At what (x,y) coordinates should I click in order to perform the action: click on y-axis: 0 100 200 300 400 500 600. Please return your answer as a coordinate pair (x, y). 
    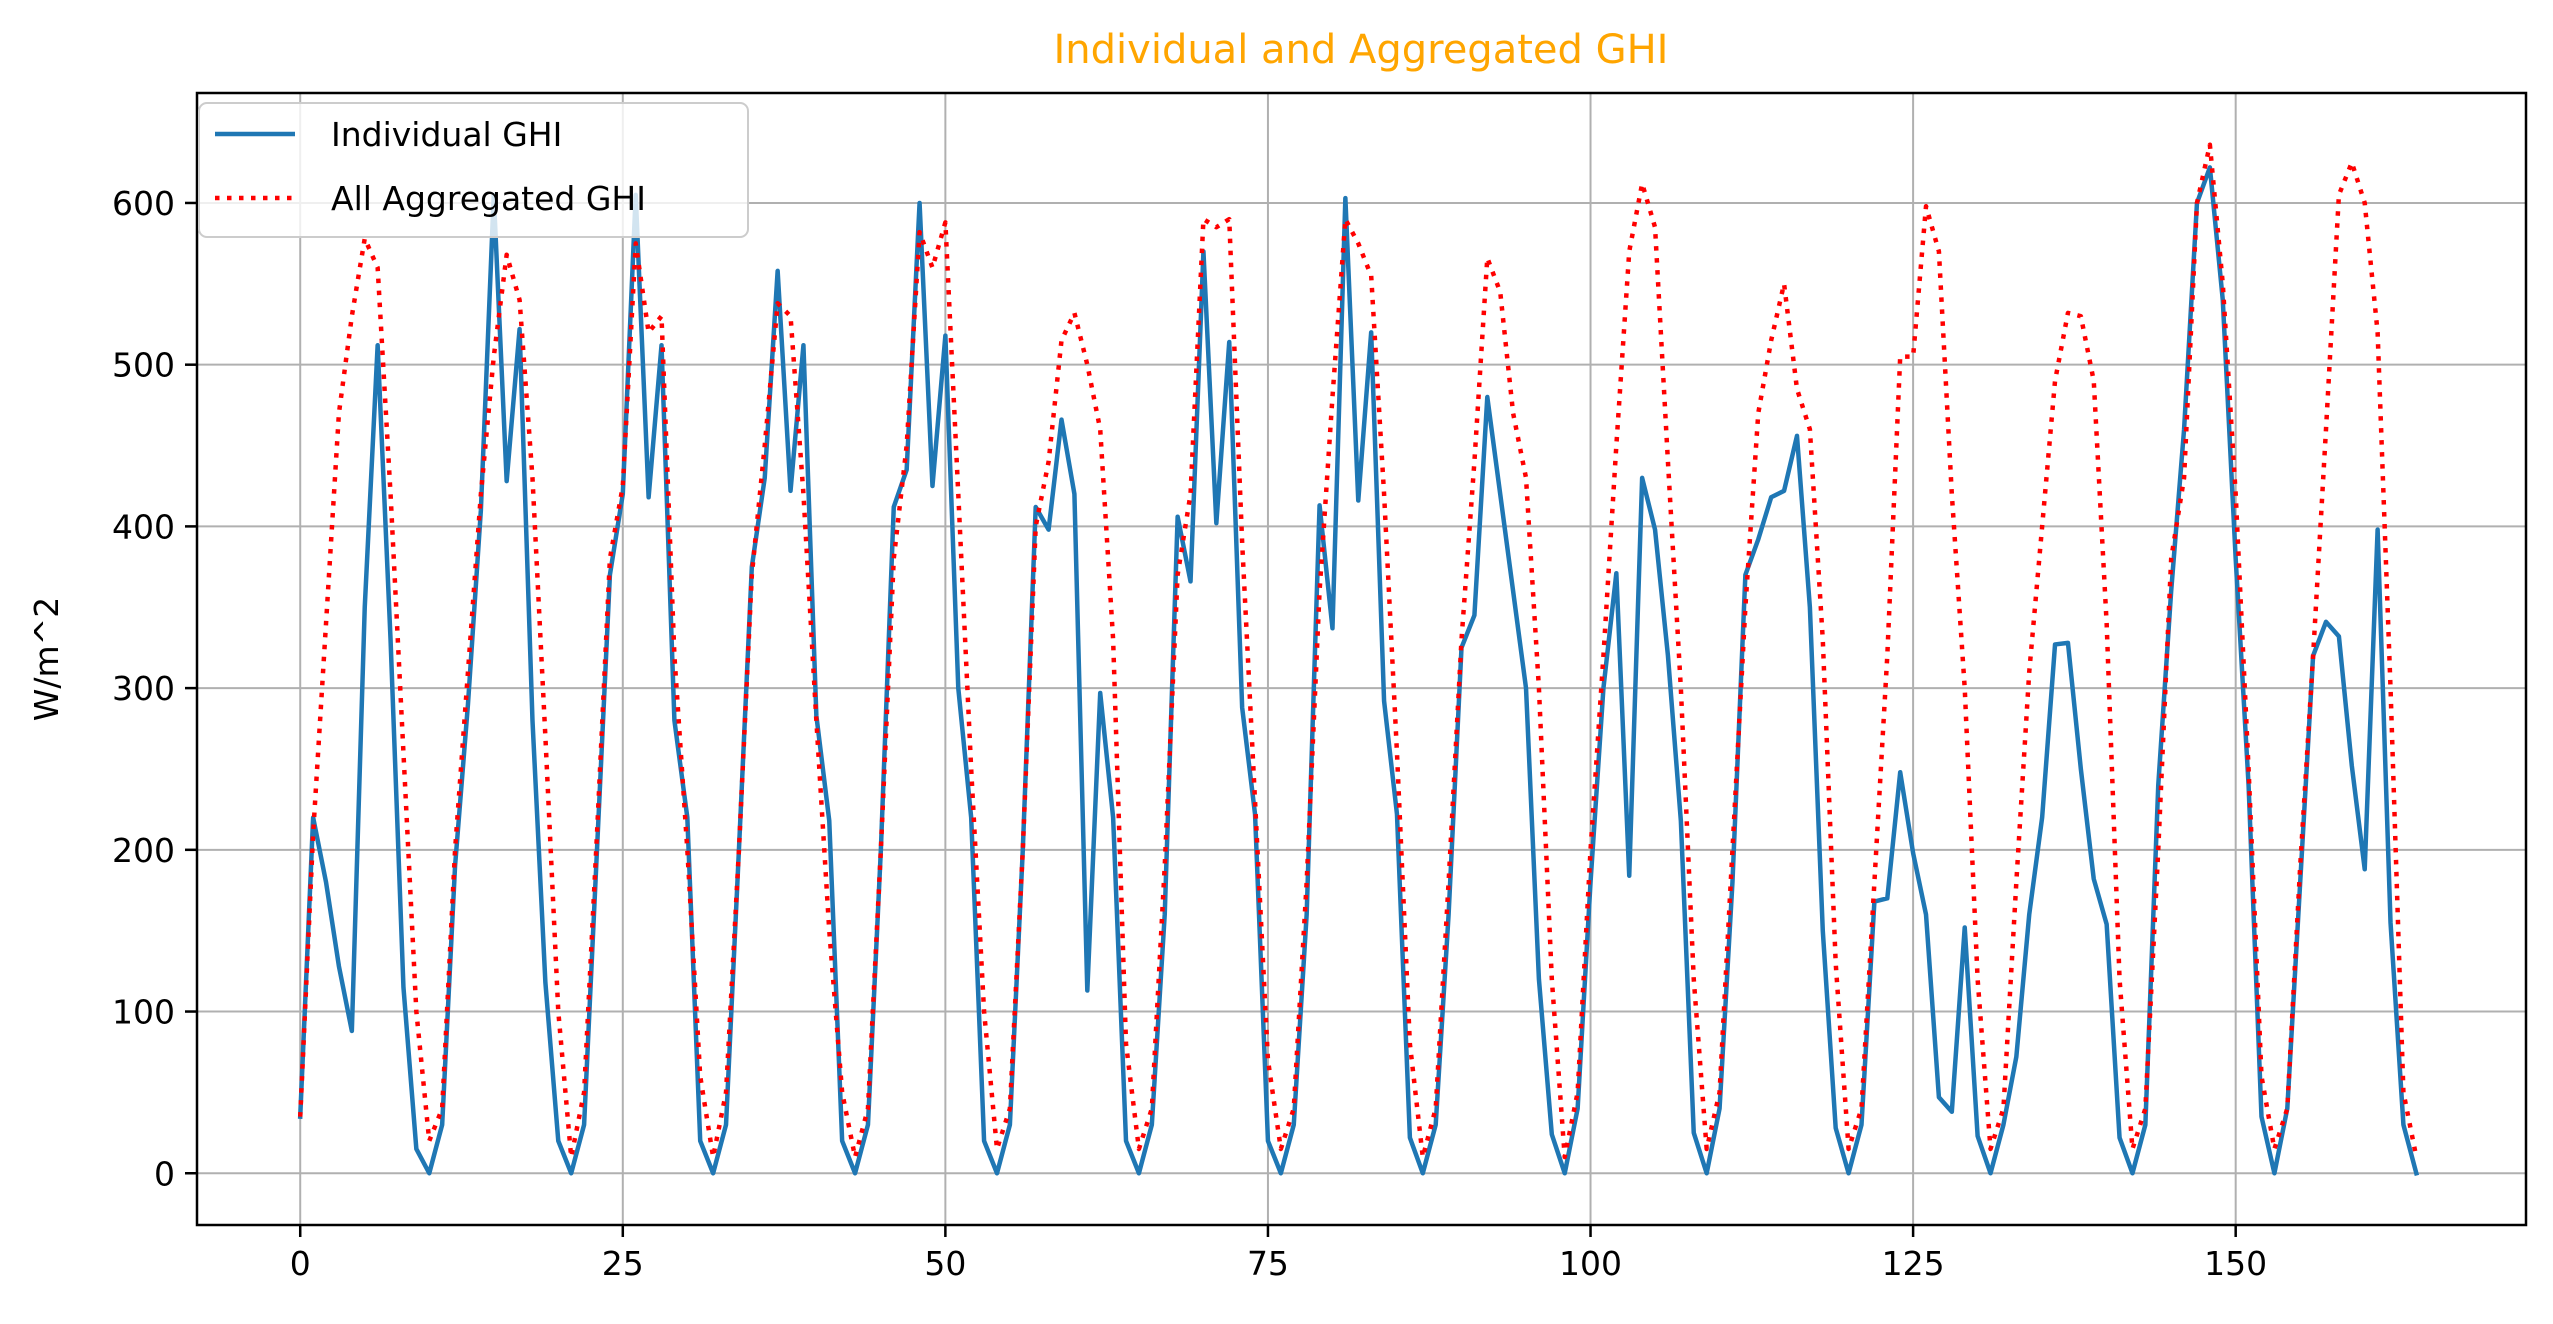
    Looking at the image, I should click on (154, 688).